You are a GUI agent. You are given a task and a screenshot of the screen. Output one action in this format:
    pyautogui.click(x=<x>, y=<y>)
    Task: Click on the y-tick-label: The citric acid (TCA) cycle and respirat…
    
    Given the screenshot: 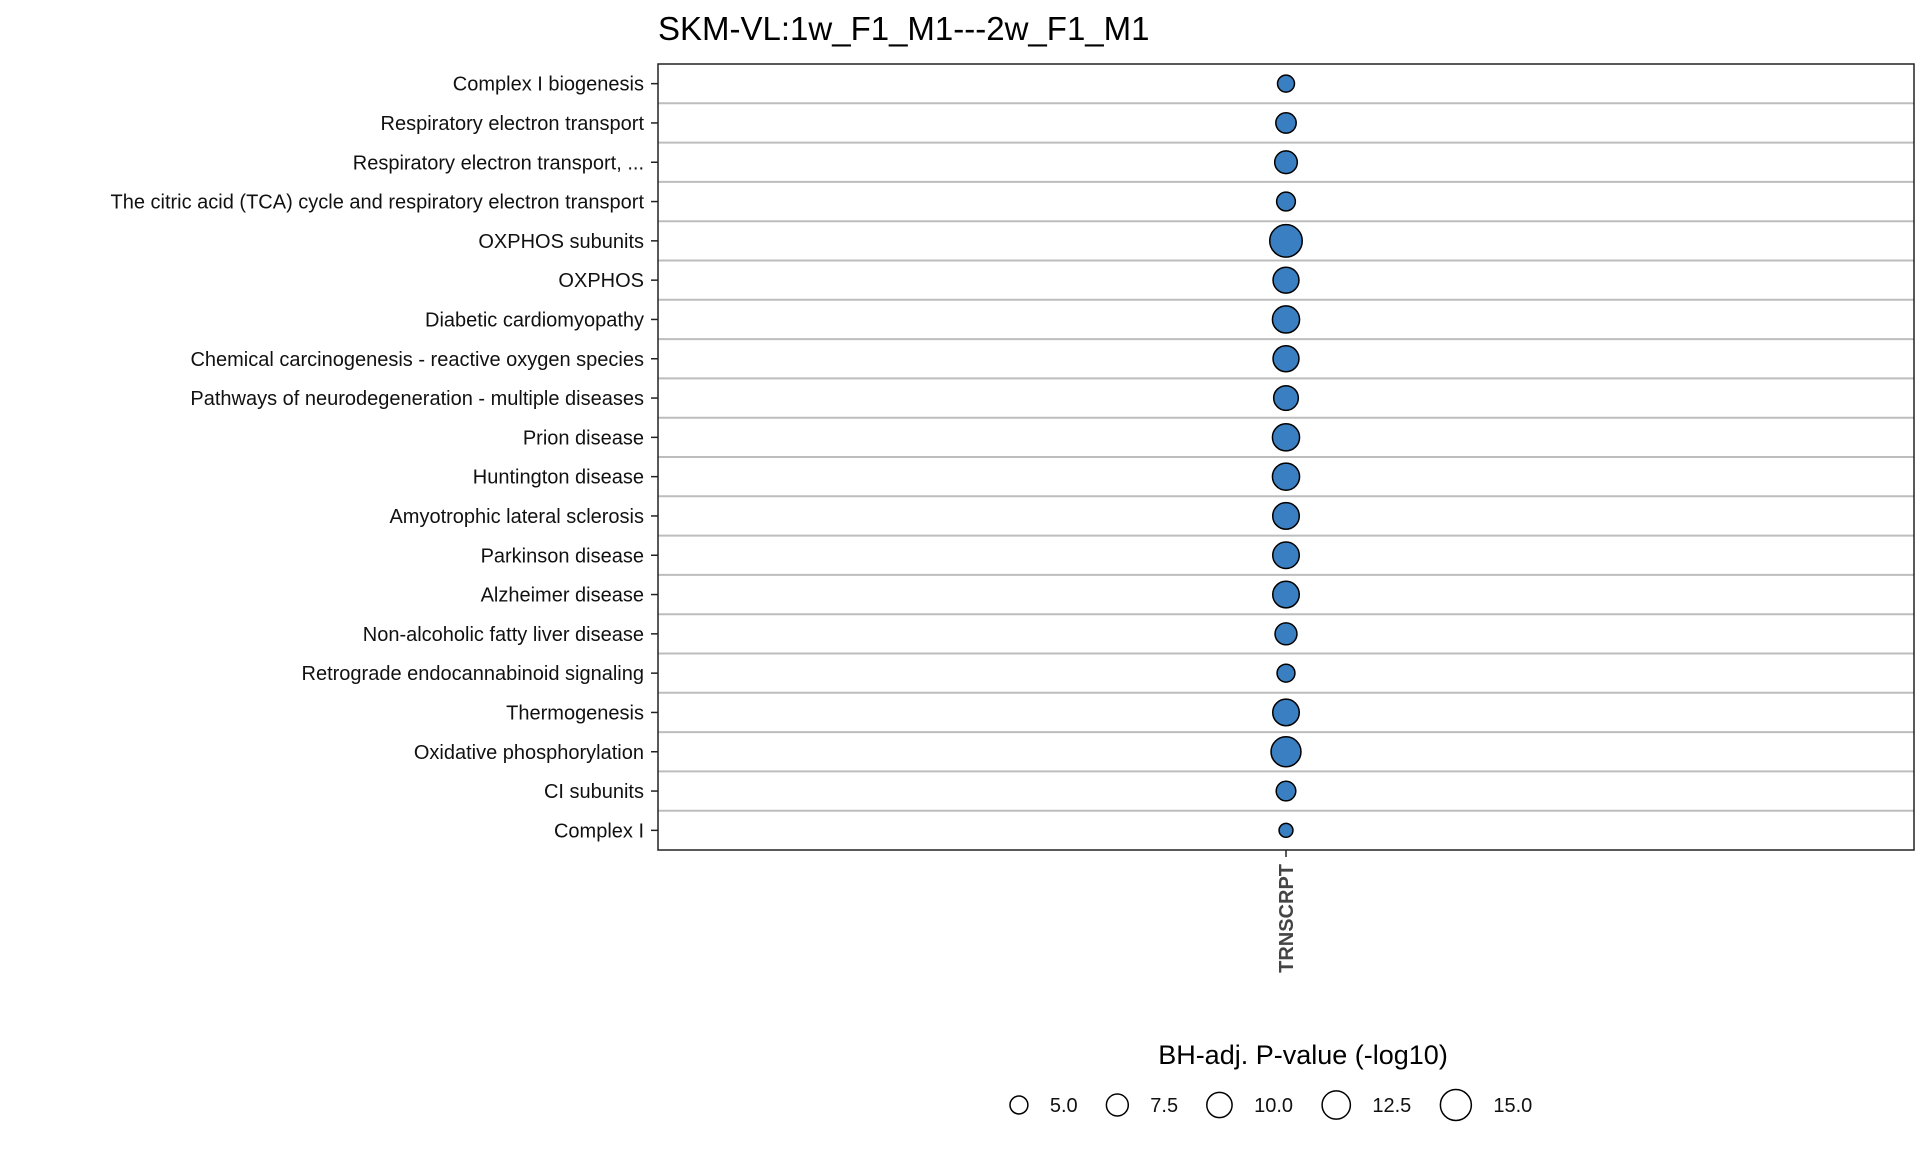 What is the action you would take?
    pyautogui.click(x=377, y=203)
    